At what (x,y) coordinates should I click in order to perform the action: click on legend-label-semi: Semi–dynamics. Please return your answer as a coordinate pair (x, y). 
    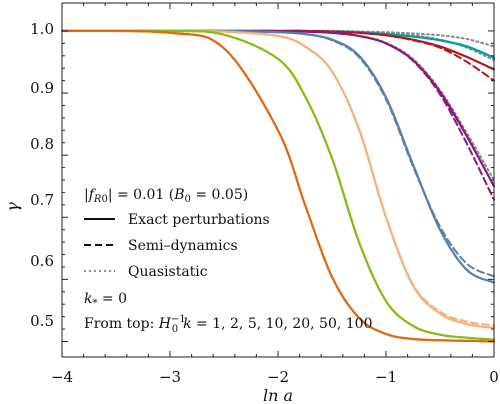
    Looking at the image, I should click on (183, 246).